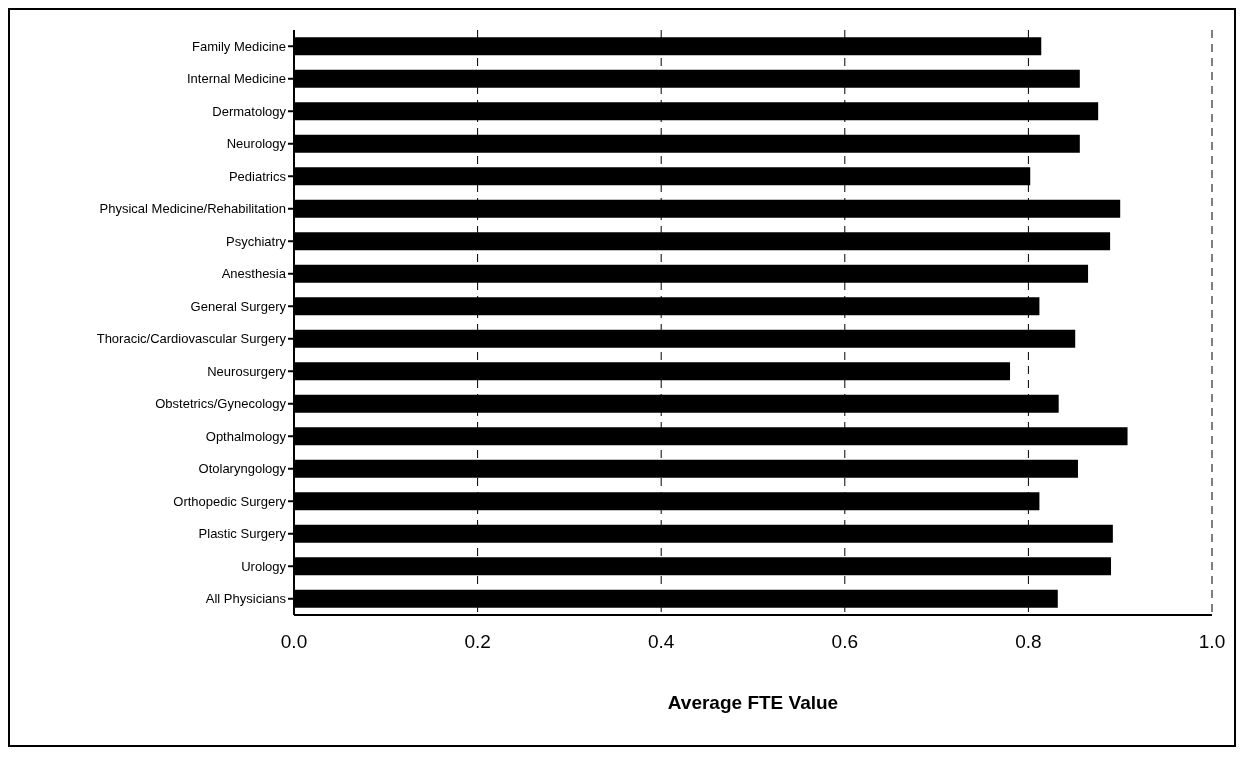 The image size is (1246, 757). What do you see at coordinates (238, 306) in the screenshot?
I see `y-tick-label: General Surgery` at bounding box center [238, 306].